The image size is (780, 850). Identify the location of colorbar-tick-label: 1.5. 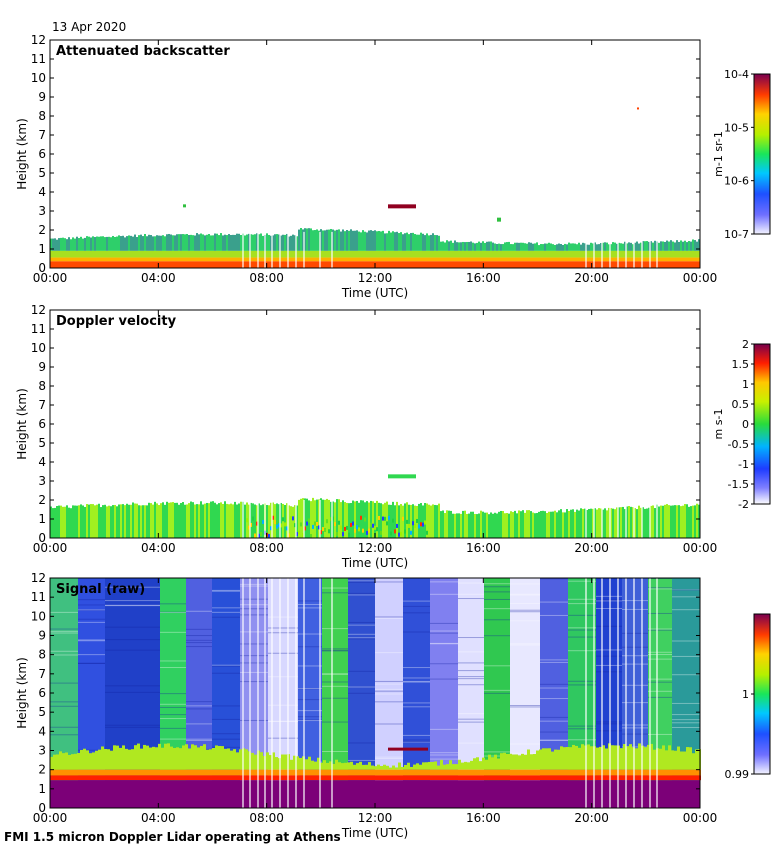
(741, 364).